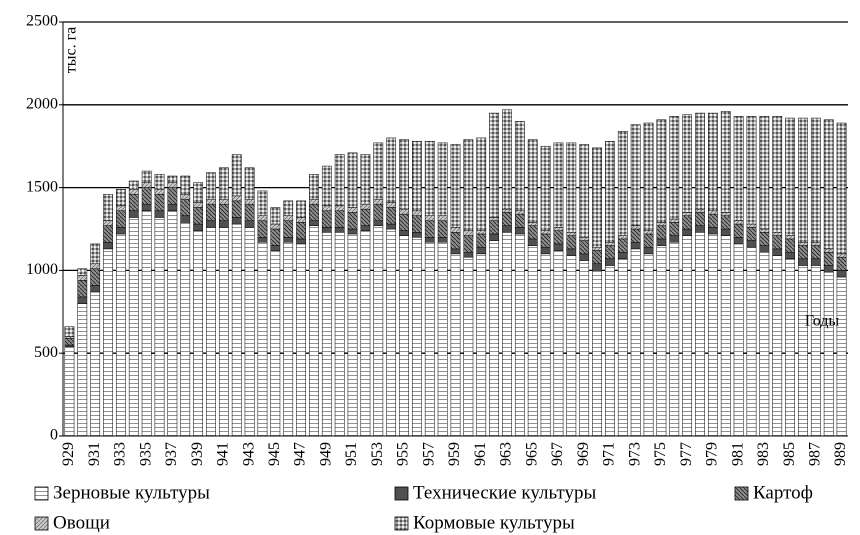 The width and height of the screenshot is (860, 535). Describe the element at coordinates (428, 454) in the screenshot. I see `x-tick-label: 957` at that location.